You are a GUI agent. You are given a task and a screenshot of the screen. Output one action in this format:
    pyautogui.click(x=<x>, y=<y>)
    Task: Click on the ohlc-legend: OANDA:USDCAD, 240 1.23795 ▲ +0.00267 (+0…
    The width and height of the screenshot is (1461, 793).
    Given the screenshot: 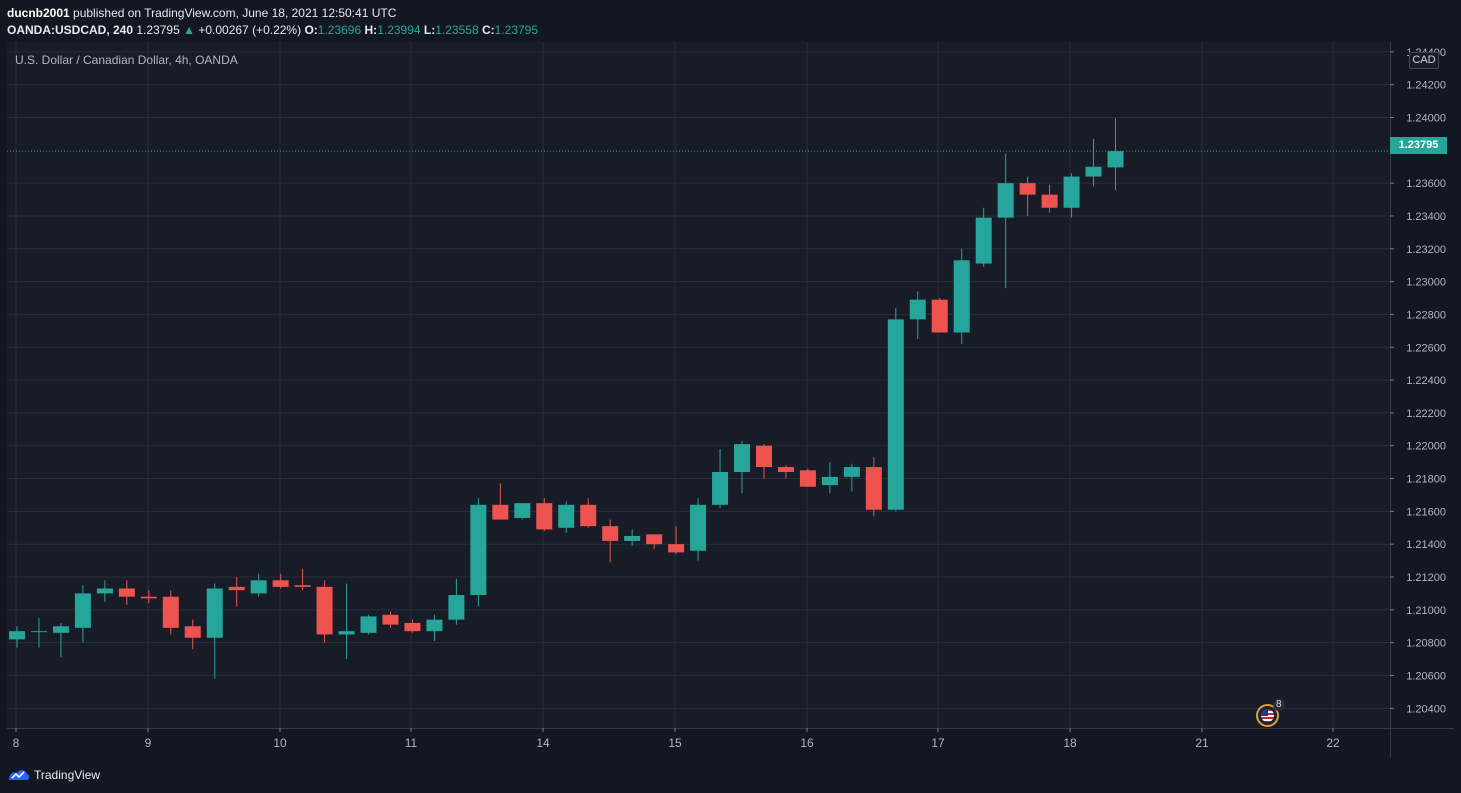 What is the action you would take?
    pyautogui.click(x=272, y=30)
    